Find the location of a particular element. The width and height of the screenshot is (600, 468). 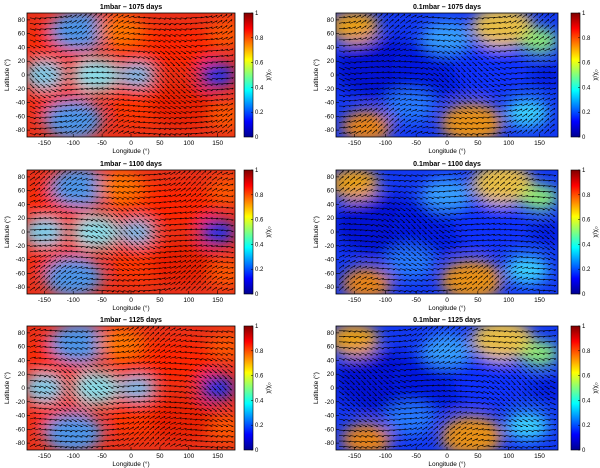

colorbar-tick-label: 0 is located at coordinates (584, 138).